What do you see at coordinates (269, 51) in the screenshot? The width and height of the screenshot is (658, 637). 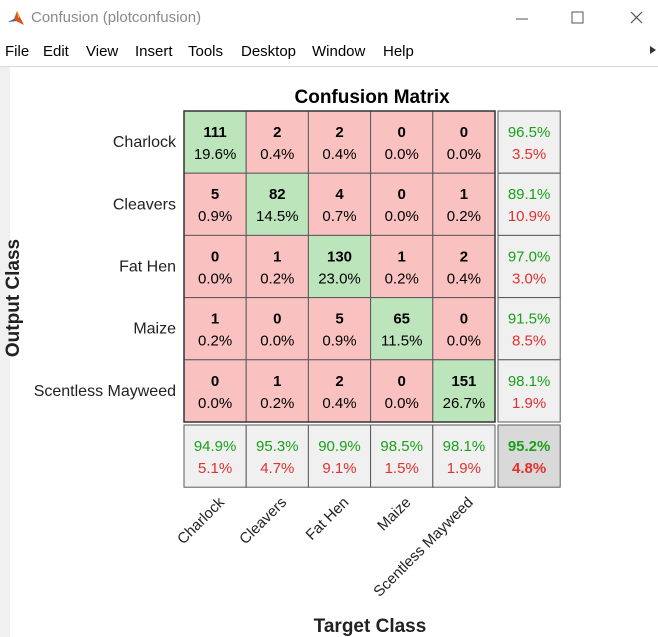 I see `menu-desktop: Desktop` at bounding box center [269, 51].